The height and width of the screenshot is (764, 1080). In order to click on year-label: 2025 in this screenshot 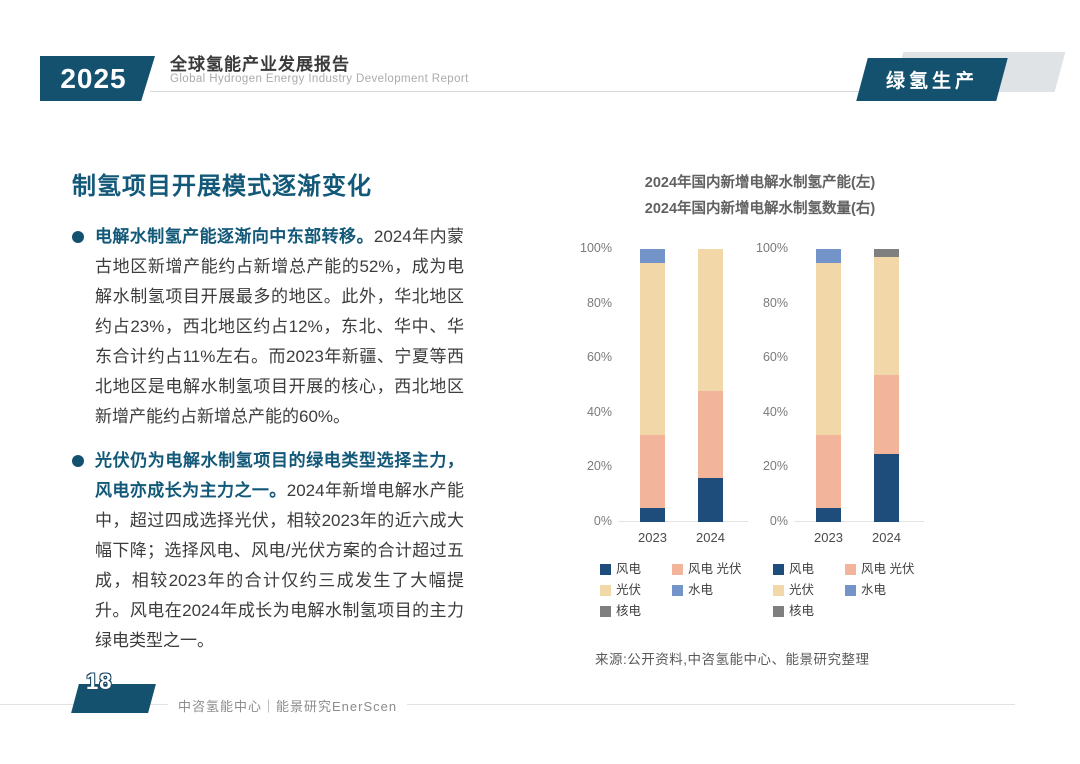, I will do `click(93, 78)`.